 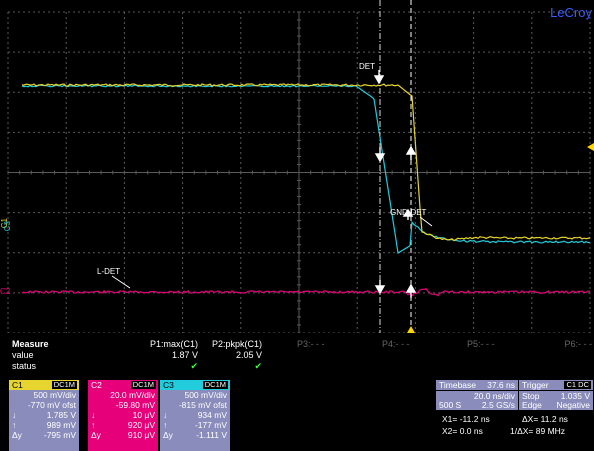 What do you see at coordinates (305, 292) in the screenshot?
I see `trace-c2` at bounding box center [305, 292].